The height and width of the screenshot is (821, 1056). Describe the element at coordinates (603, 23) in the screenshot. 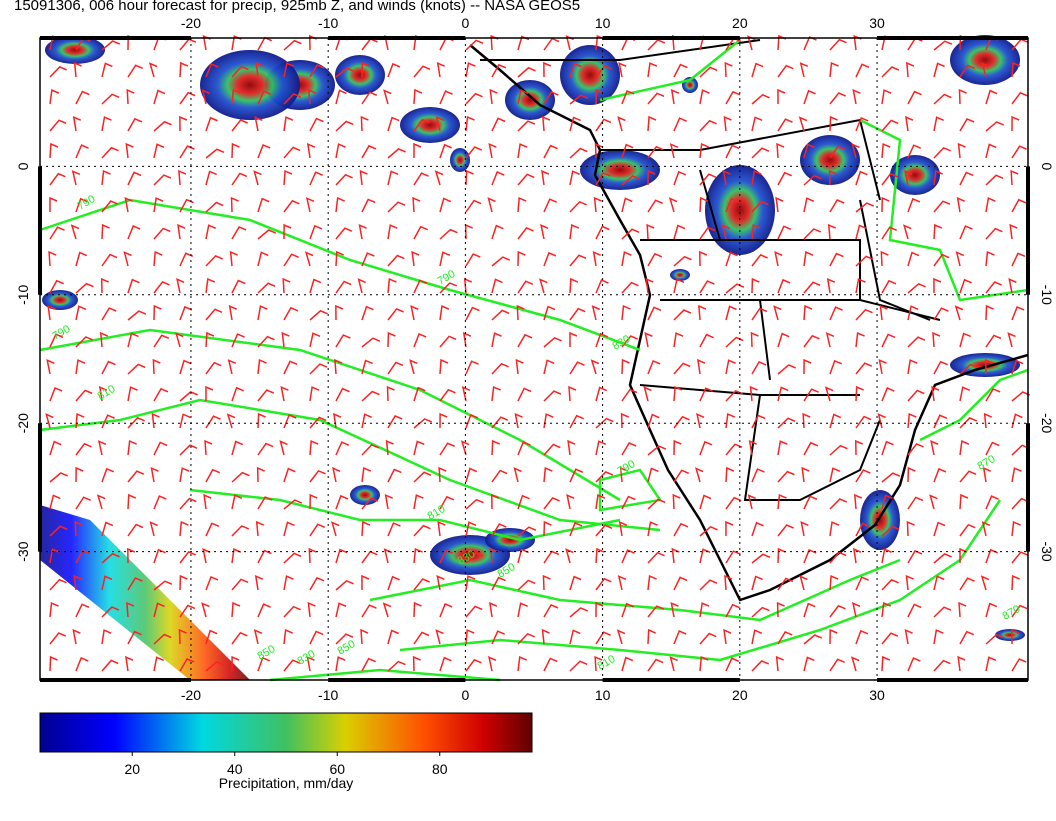

I see `x-tick-label-top: 10` at that location.